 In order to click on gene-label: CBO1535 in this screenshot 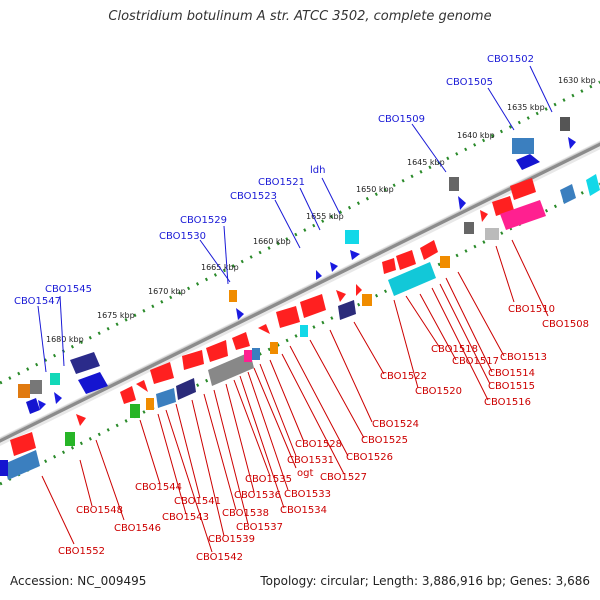, I will do `click(268, 479)`.